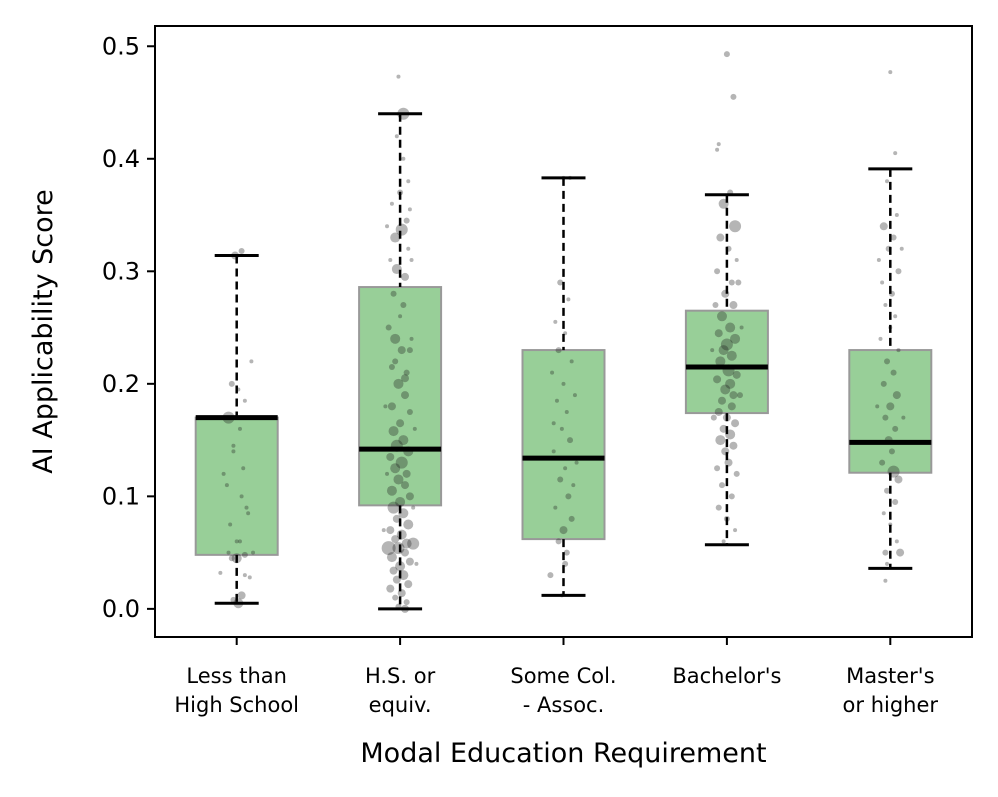 The width and height of the screenshot is (998, 797). What do you see at coordinates (121, 159) in the screenshot?
I see `y-tick-label-4: 0.4` at bounding box center [121, 159].